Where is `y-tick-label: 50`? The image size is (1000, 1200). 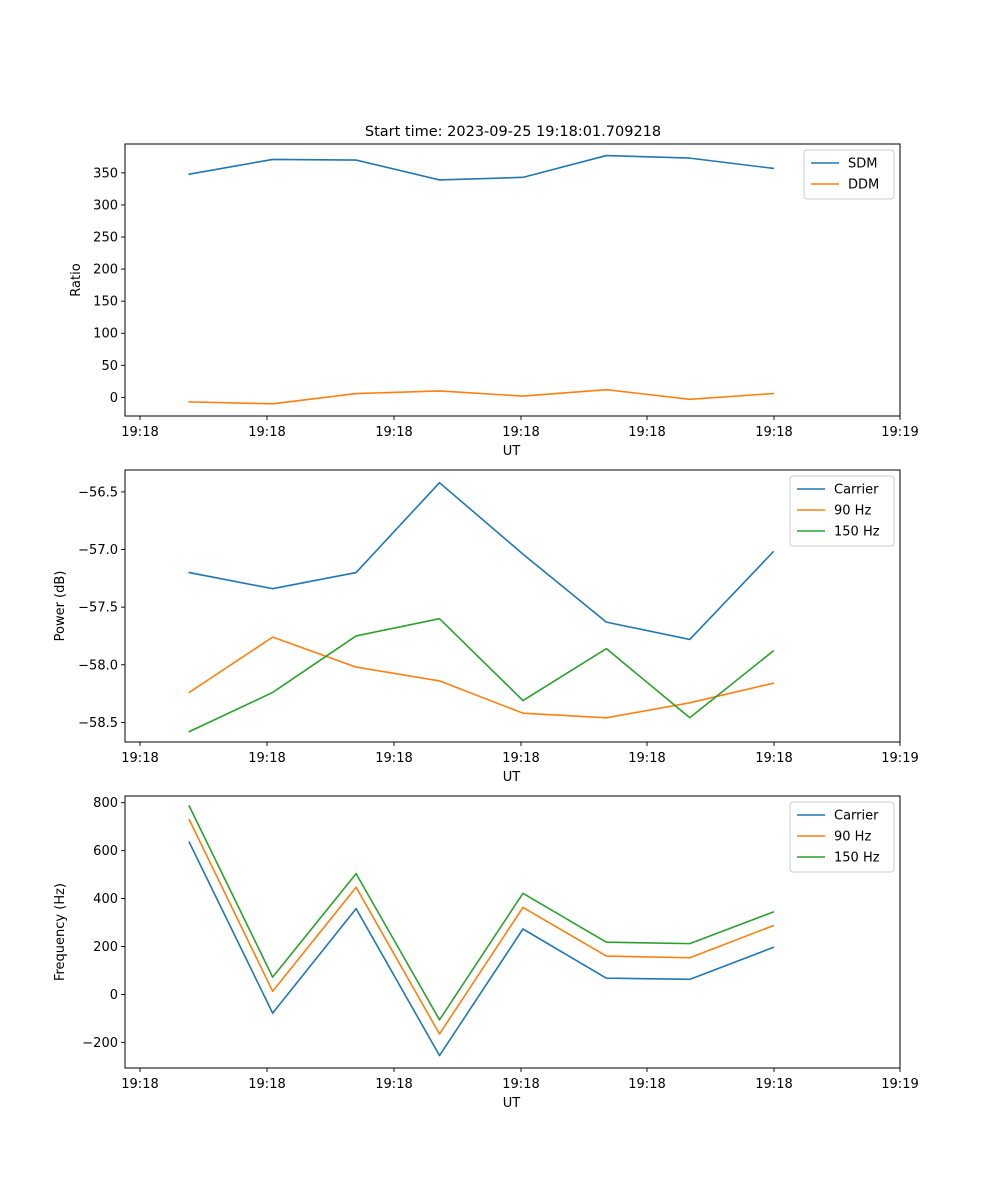
y-tick-label: 50 is located at coordinates (109, 366).